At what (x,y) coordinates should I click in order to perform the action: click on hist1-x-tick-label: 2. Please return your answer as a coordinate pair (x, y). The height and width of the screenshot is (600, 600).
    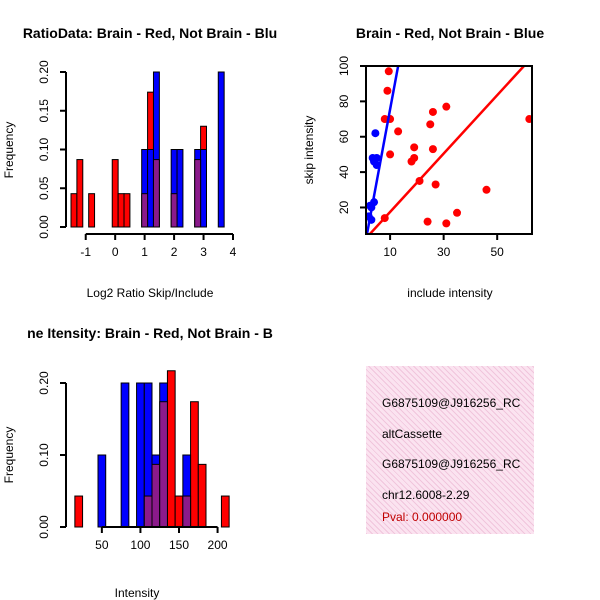
    Looking at the image, I should click on (174, 252).